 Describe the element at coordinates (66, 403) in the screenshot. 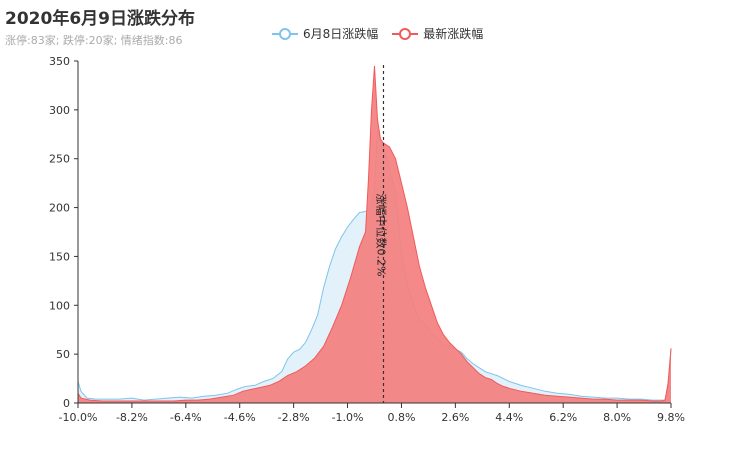

I see `y-tick-label: 0` at that location.